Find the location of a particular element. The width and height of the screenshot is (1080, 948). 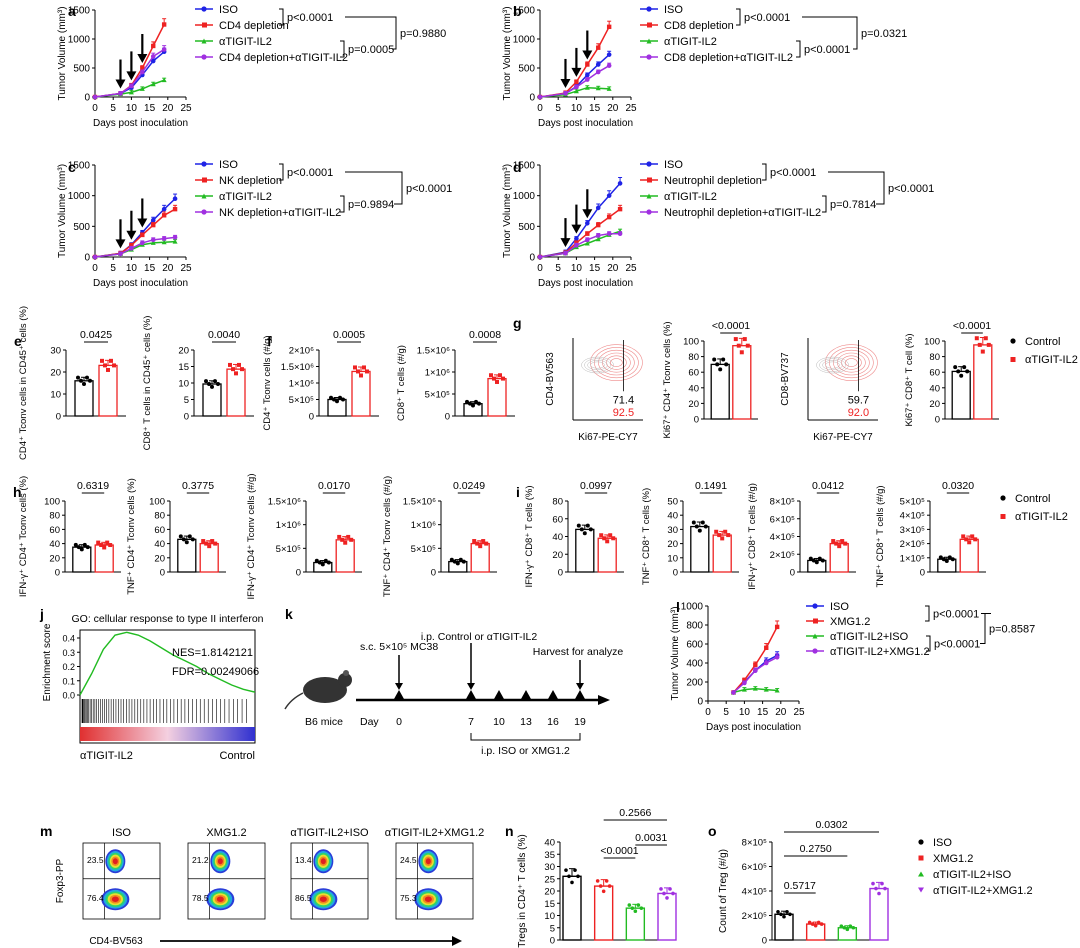

y-tick-label: 1000 is located at coordinates (692, 607).